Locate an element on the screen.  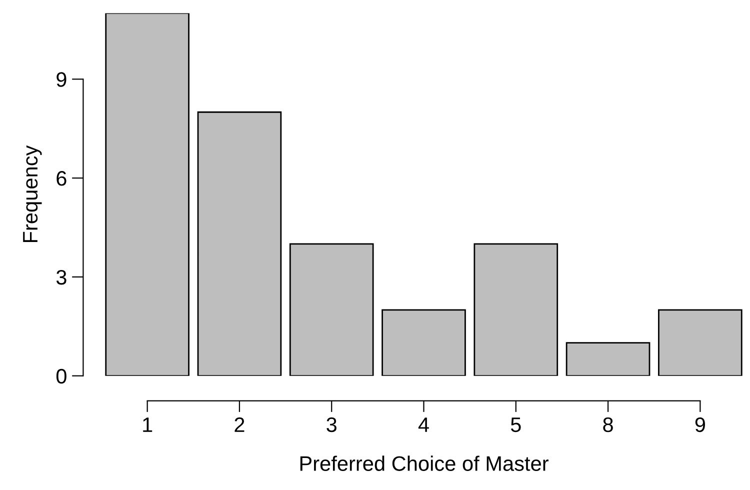
x-axis-title: Preferred Choice of Master is located at coordinates (424, 463).